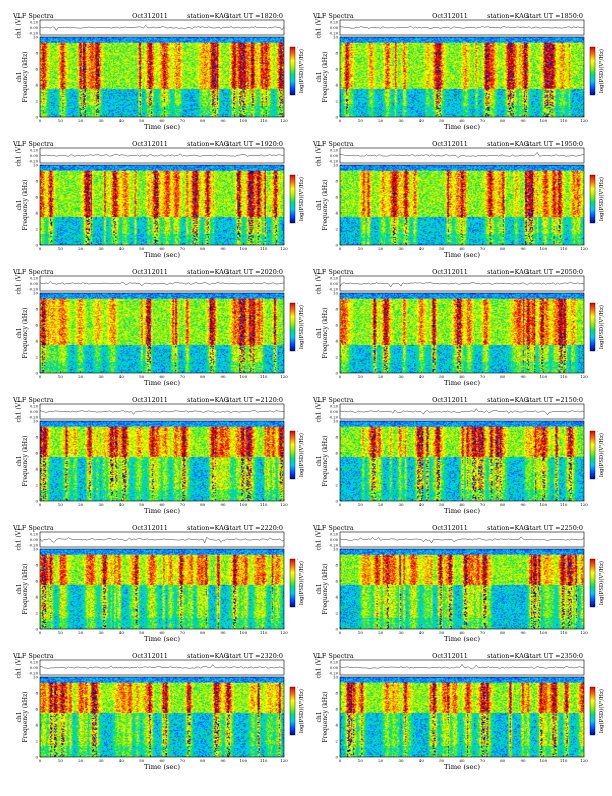  What do you see at coordinates (254, 144) in the screenshot?
I see `panel-start-time: start UT =1920:0` at bounding box center [254, 144].